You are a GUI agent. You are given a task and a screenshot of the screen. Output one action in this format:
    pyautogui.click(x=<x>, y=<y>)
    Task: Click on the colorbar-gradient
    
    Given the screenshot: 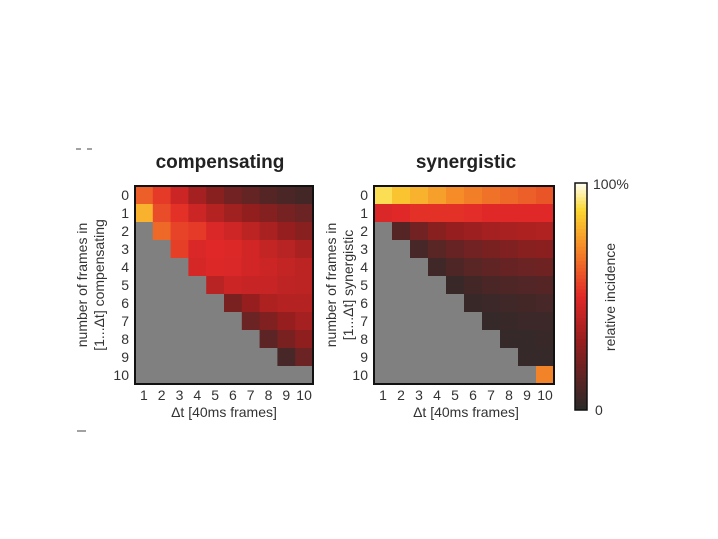 What is the action you would take?
    pyautogui.click(x=581, y=297)
    